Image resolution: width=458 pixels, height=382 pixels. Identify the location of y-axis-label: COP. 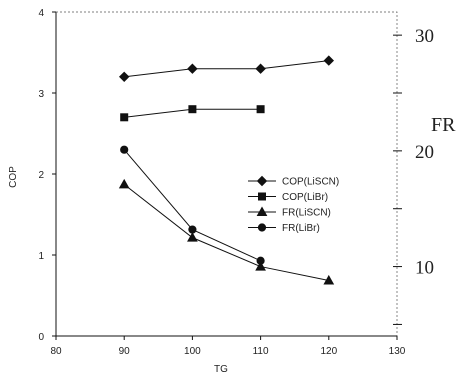
(13, 177).